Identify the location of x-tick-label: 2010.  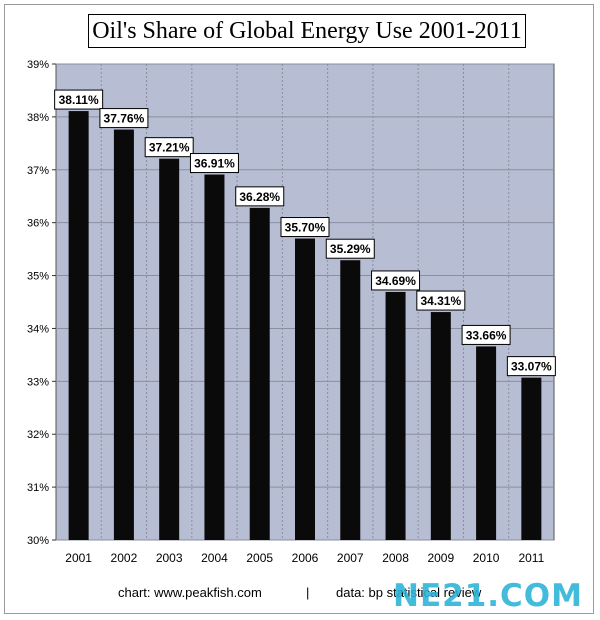
(486, 558).